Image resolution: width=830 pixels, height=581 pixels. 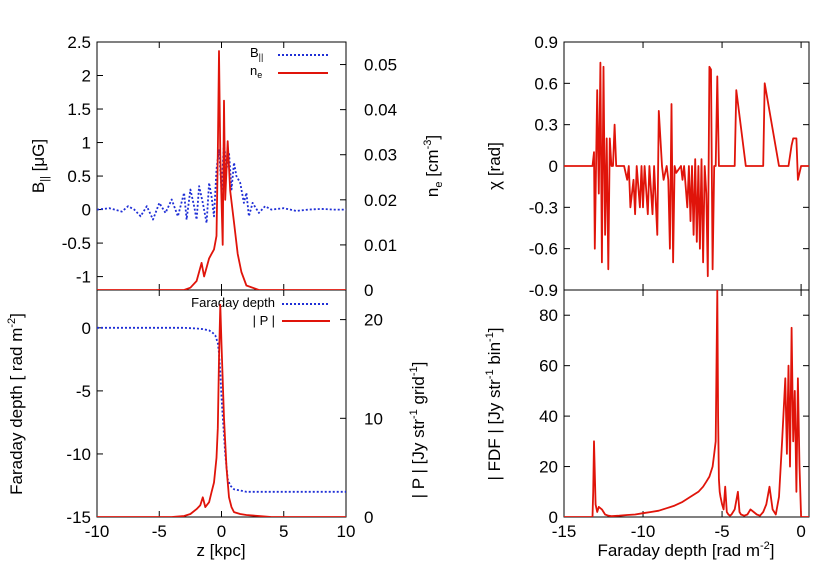 I want to click on ylabel-chi: χ [rad], so click(x=494, y=166).